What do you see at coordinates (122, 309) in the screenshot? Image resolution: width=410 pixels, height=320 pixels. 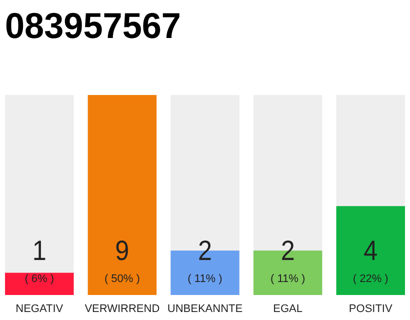 I see `x-tick-label: VERWIRREND` at bounding box center [122, 309].